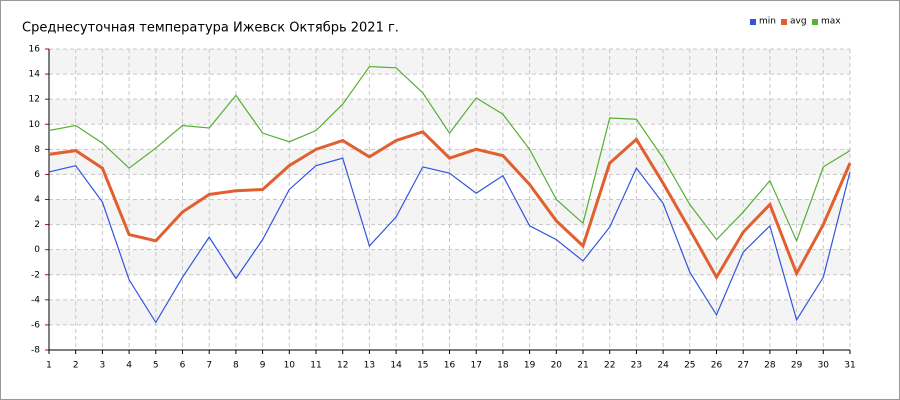 The image size is (900, 400). I want to click on x-tick-label: 9, so click(263, 366).